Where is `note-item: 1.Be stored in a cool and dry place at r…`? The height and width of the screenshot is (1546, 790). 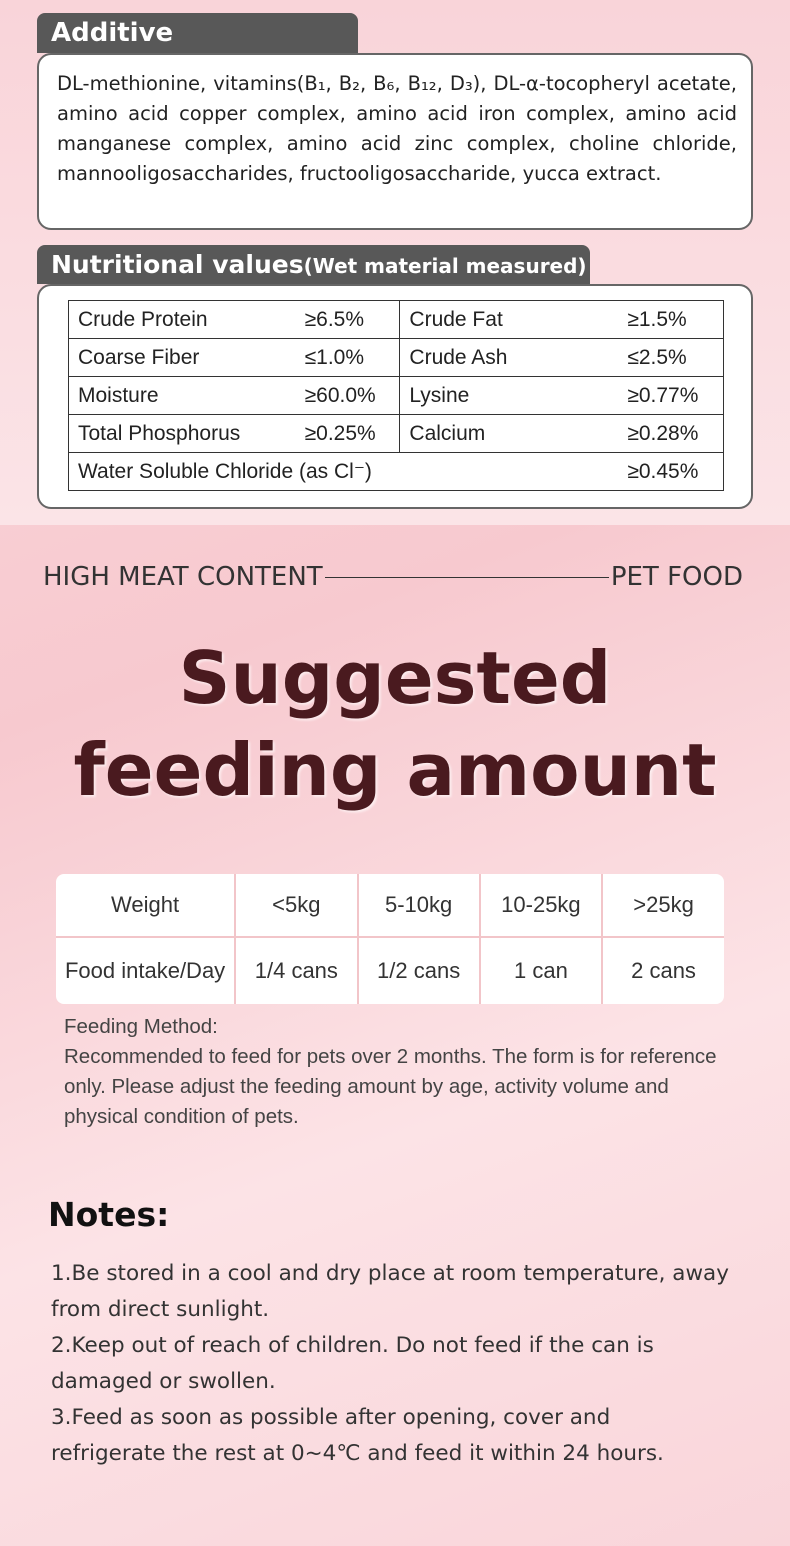 note-item: 1.Be stored in a cool and dry place at r… is located at coordinates (390, 1291).